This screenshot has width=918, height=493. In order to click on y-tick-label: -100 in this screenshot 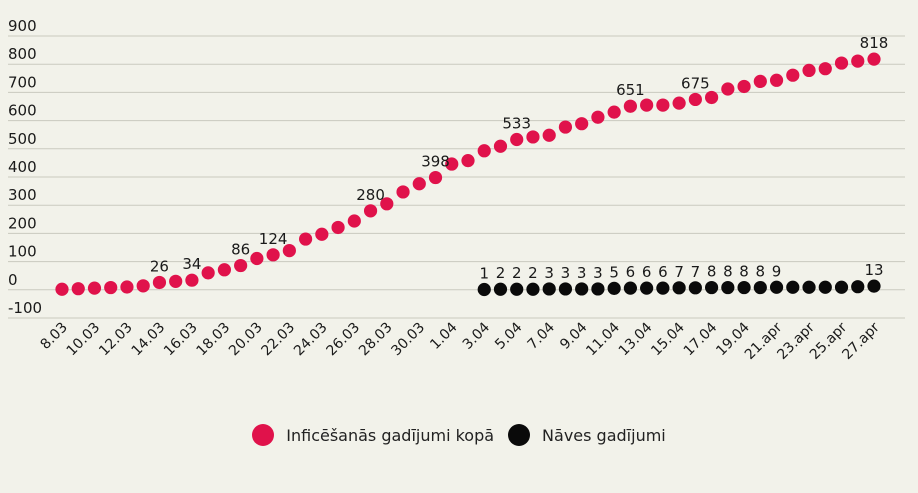, I will do `click(25, 308)`.